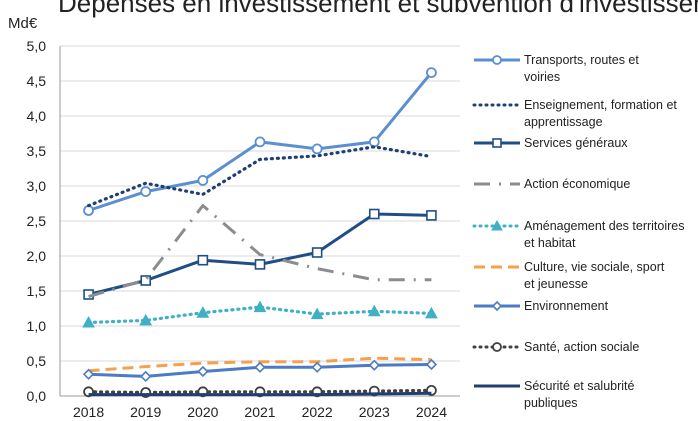 Image resolution: width=698 pixels, height=421 pixels. Describe the element at coordinates (37, 256) in the screenshot. I see `y-tick-label: 2,0` at that location.